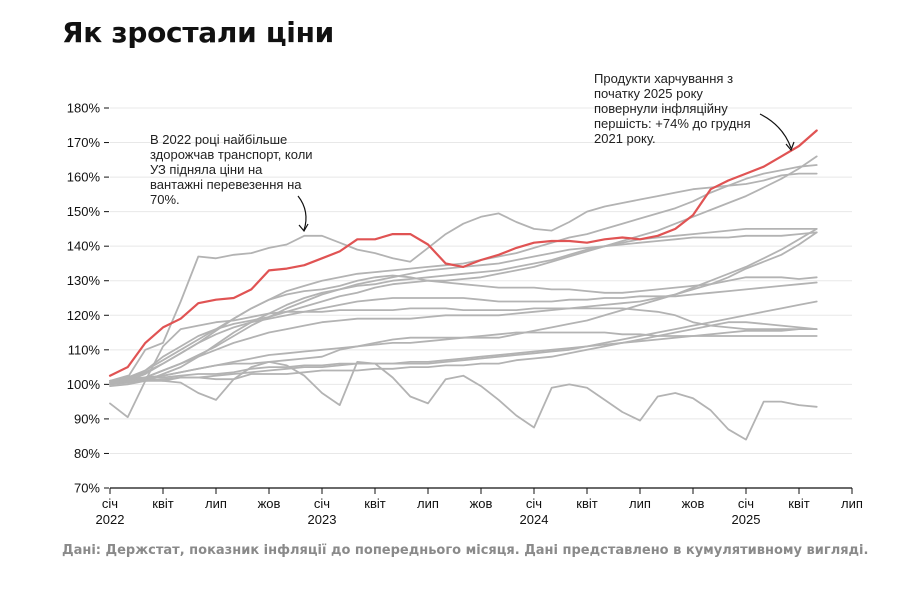 The image size is (906, 593). What do you see at coordinates (322, 519) in the screenshot?
I see `x-tick-year: 2023` at bounding box center [322, 519].